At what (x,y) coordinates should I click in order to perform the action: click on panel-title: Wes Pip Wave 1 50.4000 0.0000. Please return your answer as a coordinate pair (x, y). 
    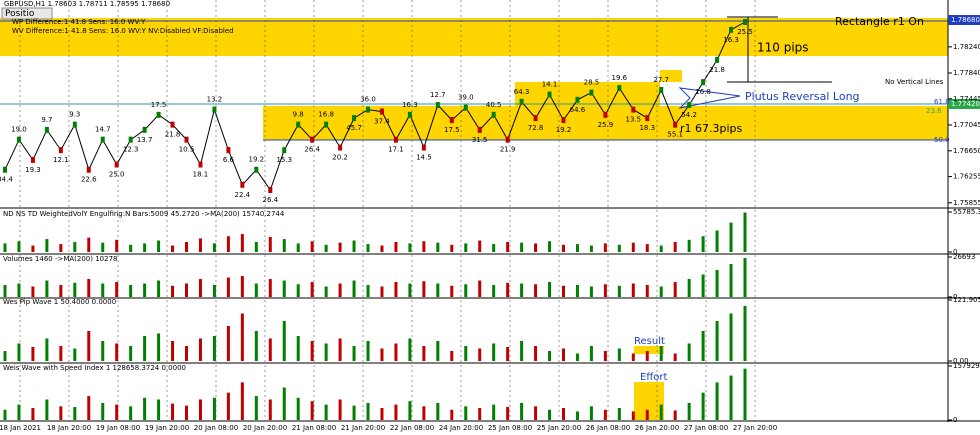
    Looking at the image, I should click on (59, 302).